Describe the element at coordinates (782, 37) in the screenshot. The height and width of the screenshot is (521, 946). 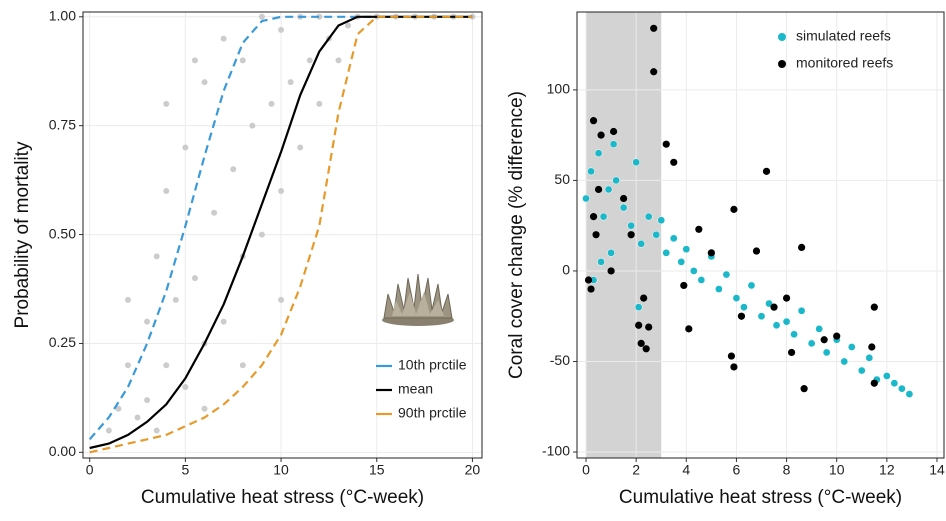
I see `legend-marker` at that location.